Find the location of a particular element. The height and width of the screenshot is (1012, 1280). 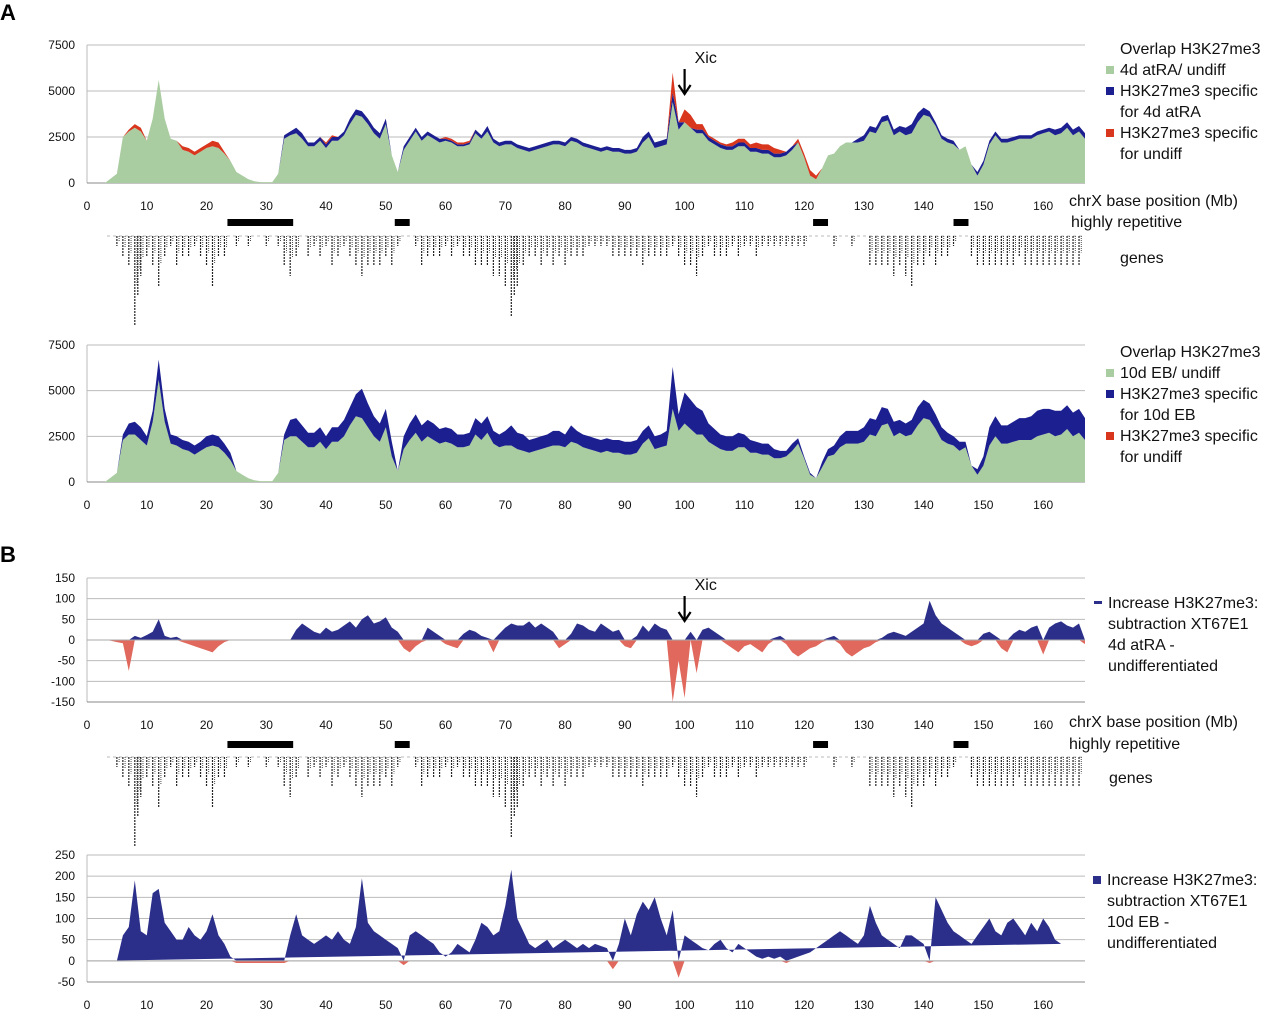

panel-letter-a: A is located at coordinates (8, 12).